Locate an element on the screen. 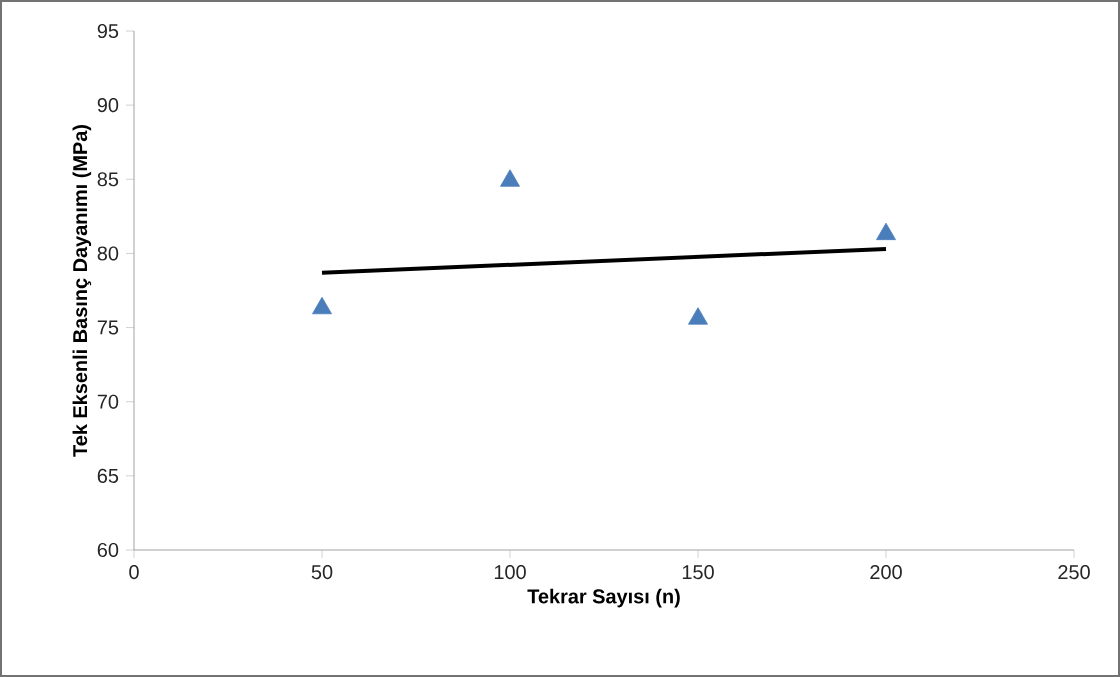 The width and height of the screenshot is (1120, 677). y-tick-label: 80 is located at coordinates (108, 253).